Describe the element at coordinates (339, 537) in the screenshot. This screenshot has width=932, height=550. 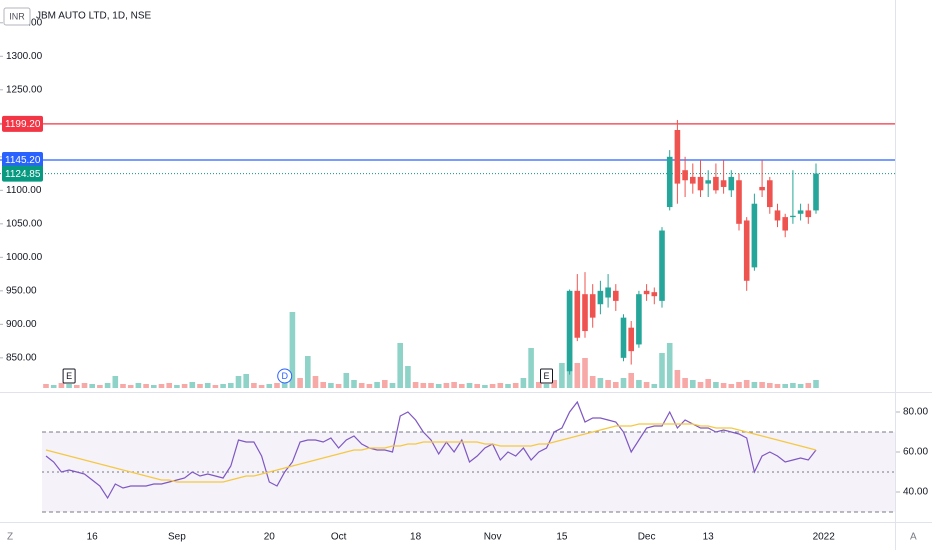
I see `x-tick-label: Oct` at that location.